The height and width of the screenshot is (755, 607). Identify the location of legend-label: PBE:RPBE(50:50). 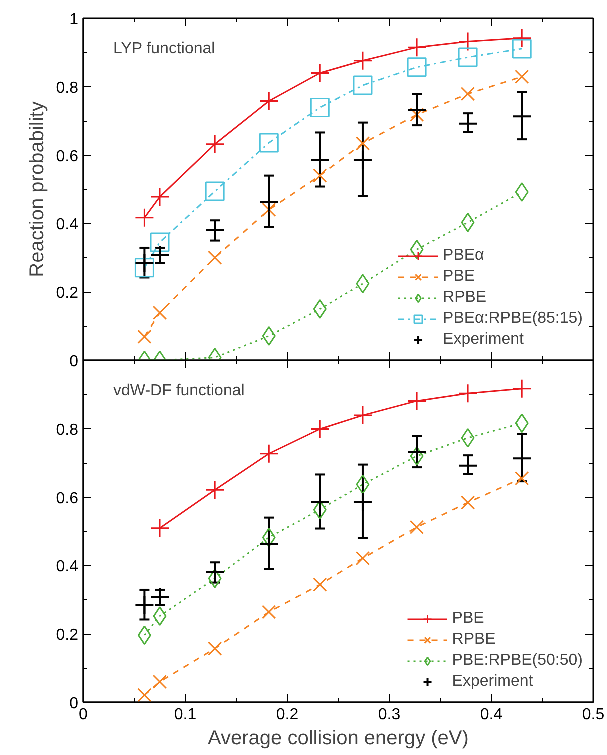
(517, 661).